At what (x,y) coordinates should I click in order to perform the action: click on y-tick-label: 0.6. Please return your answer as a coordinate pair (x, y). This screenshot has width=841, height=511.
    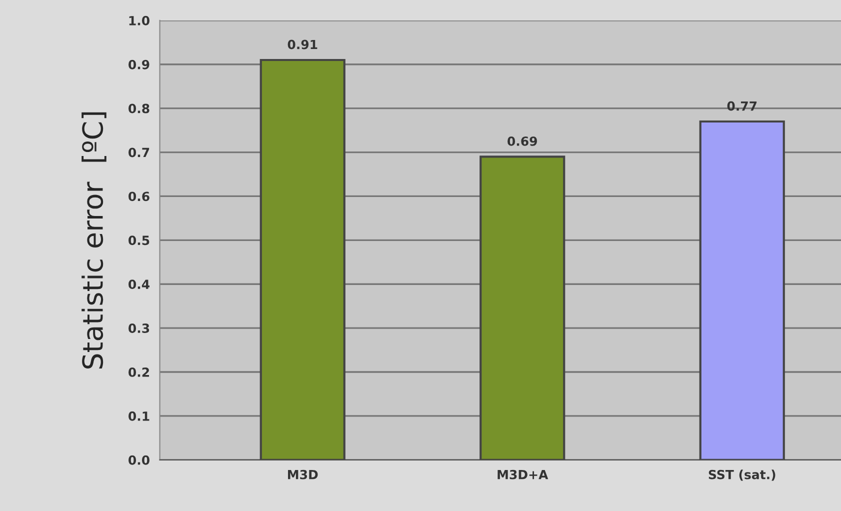
    Looking at the image, I should click on (139, 197).